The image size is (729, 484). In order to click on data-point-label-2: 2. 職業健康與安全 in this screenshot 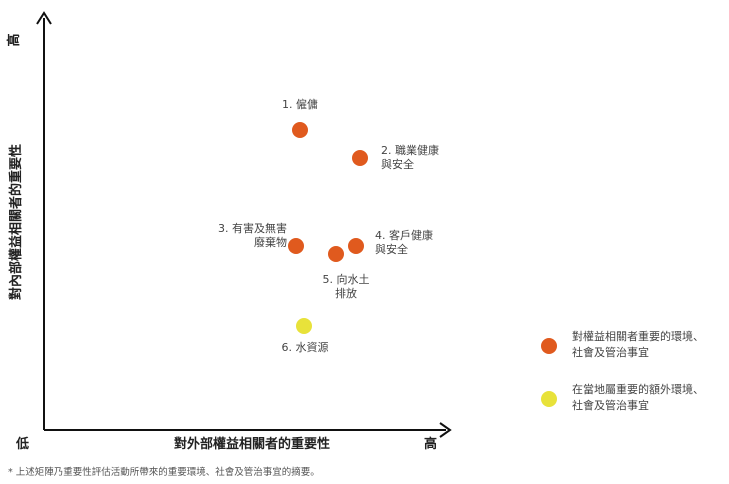, I will do `click(410, 157)`.